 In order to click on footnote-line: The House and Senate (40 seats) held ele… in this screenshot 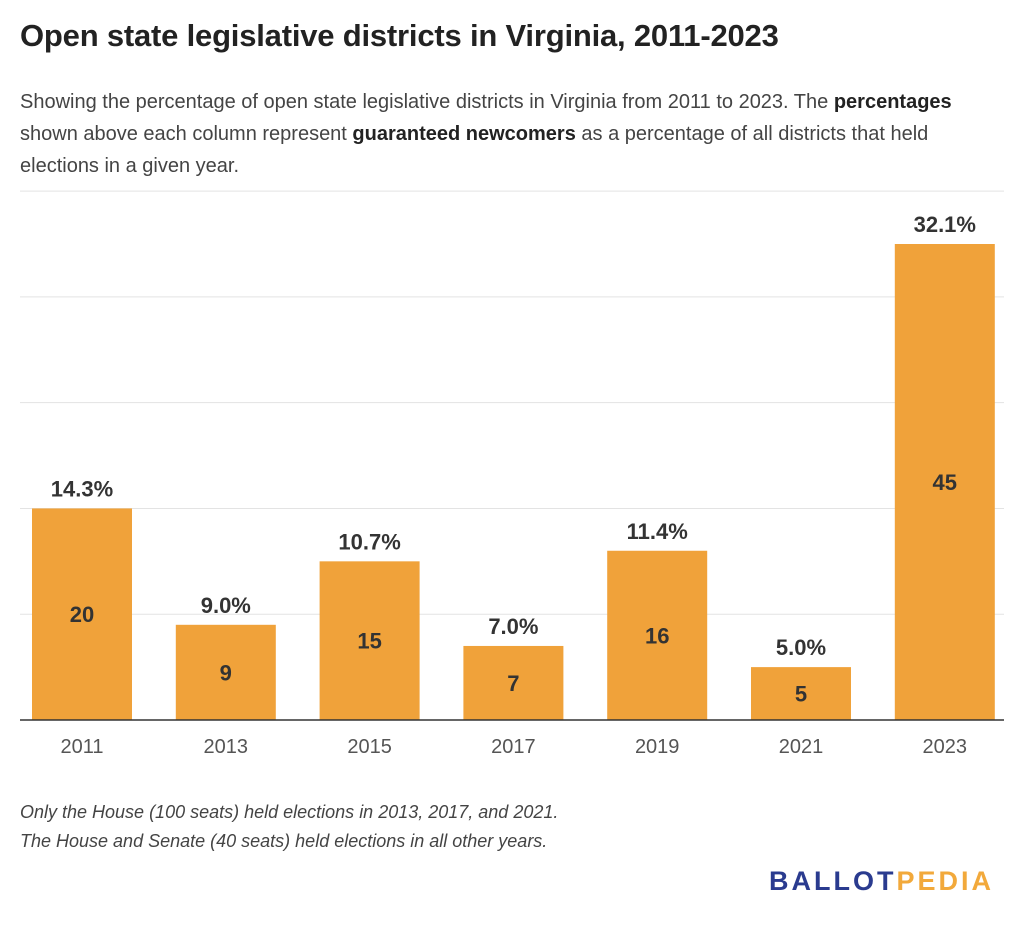, I will do `click(284, 841)`.